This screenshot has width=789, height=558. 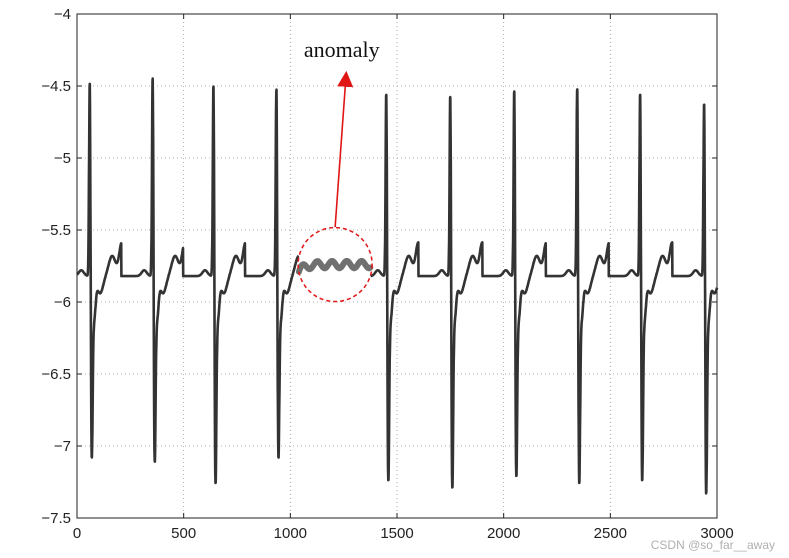 What do you see at coordinates (77, 533) in the screenshot?
I see `x-tick-label: 0` at bounding box center [77, 533].